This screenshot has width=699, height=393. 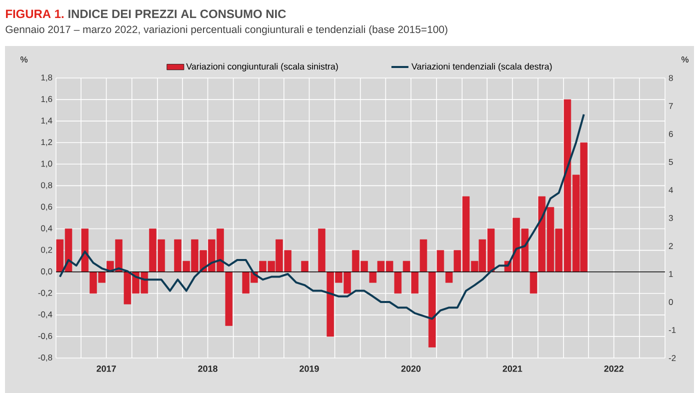 I want to click on y-tick-label: 1,8, so click(x=46, y=78).